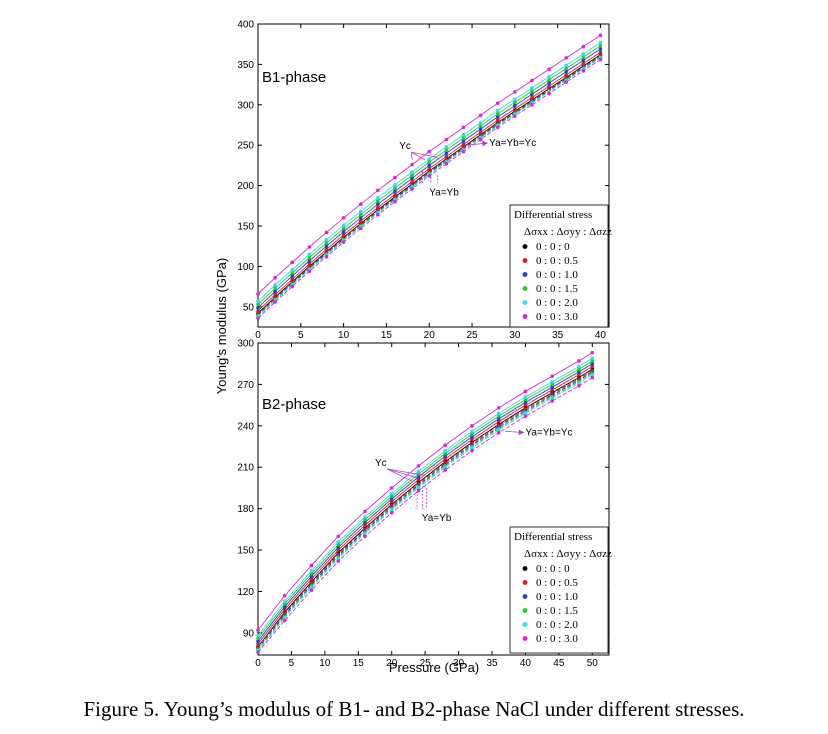 The width and height of the screenshot is (828, 734). I want to click on b1-phase-label: B1-phase, so click(294, 77).